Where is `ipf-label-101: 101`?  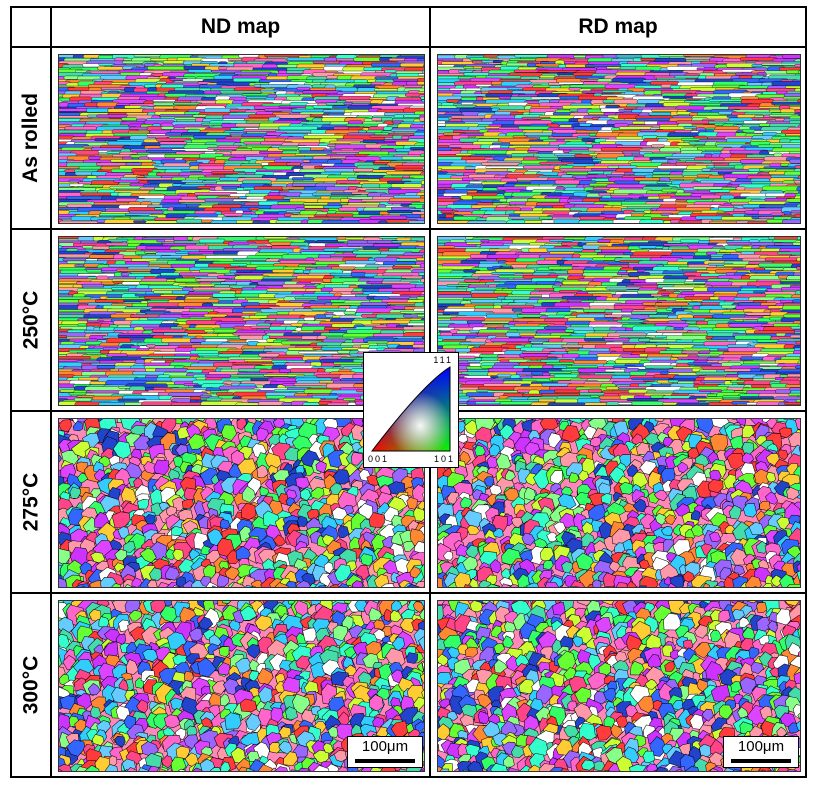
ipf-label-101: 101 is located at coordinates (444, 459).